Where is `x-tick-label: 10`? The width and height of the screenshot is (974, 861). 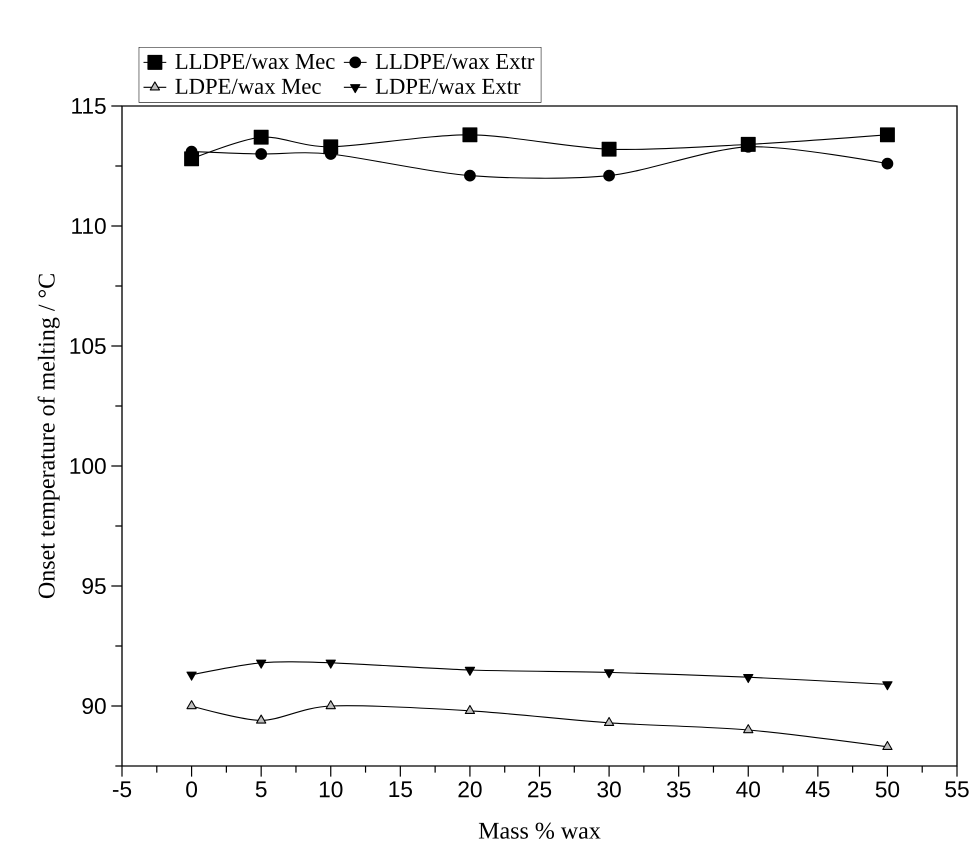
x-tick-label: 10 is located at coordinates (331, 789).